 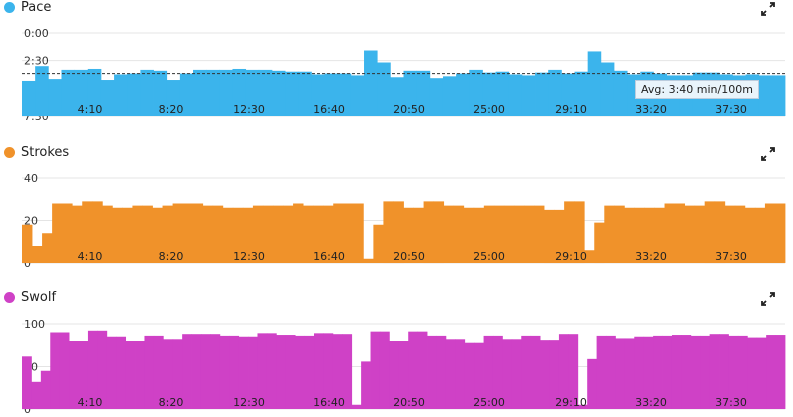 I want to click on y-tick-label: 0, so click(x=27, y=409).